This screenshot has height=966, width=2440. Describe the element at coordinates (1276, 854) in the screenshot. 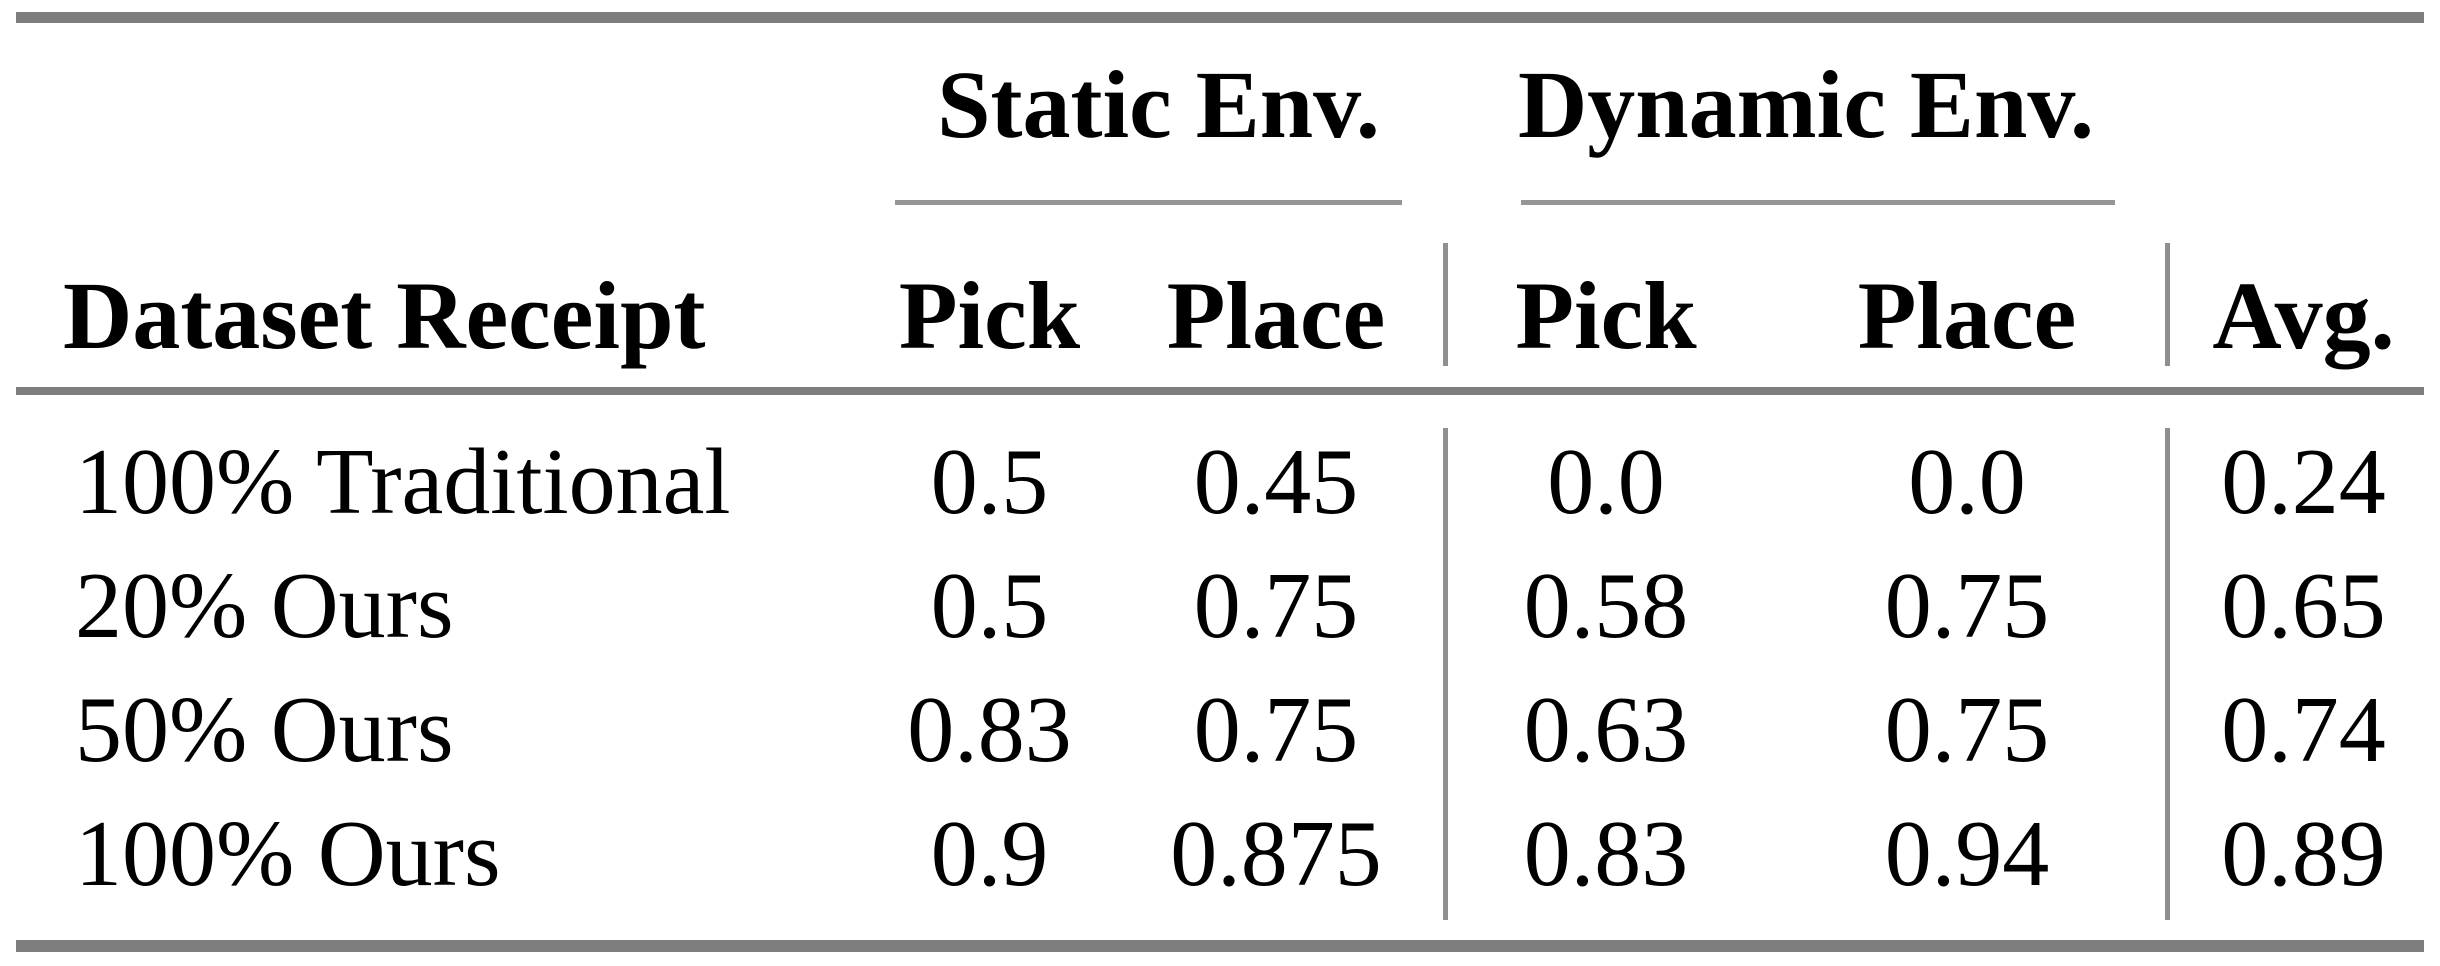

I see `cell-value: 0.875` at that location.